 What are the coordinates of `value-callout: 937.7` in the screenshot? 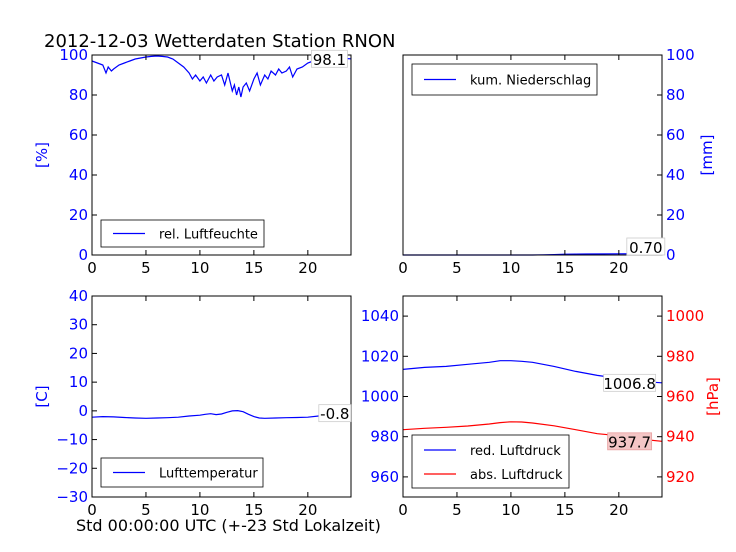 It's located at (629, 442).